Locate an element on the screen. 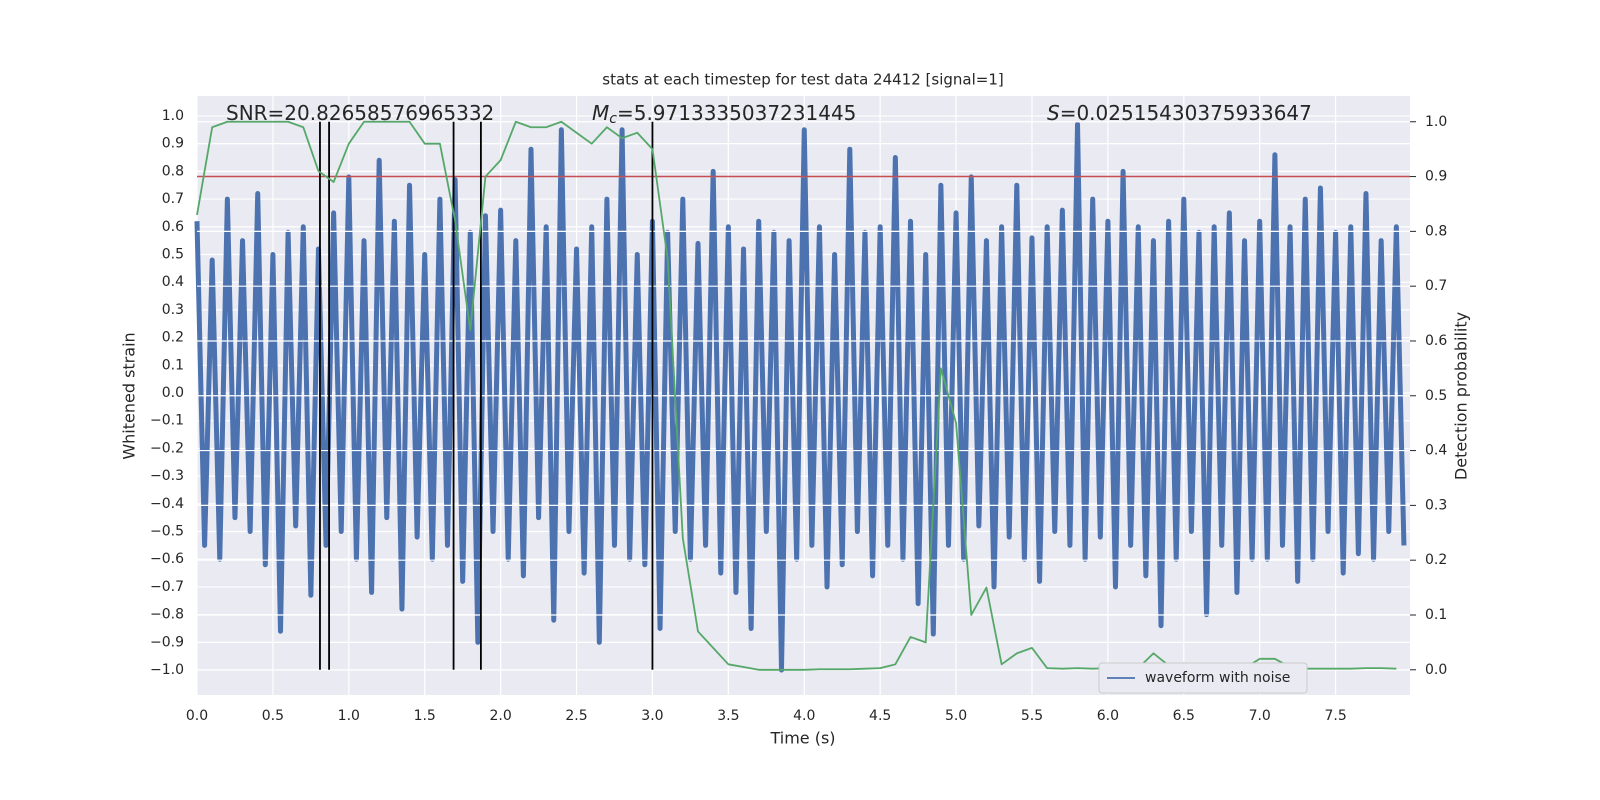 Image resolution: width=1600 pixels, height=800 pixels. y-tick-label: −0.4 is located at coordinates (167, 504).